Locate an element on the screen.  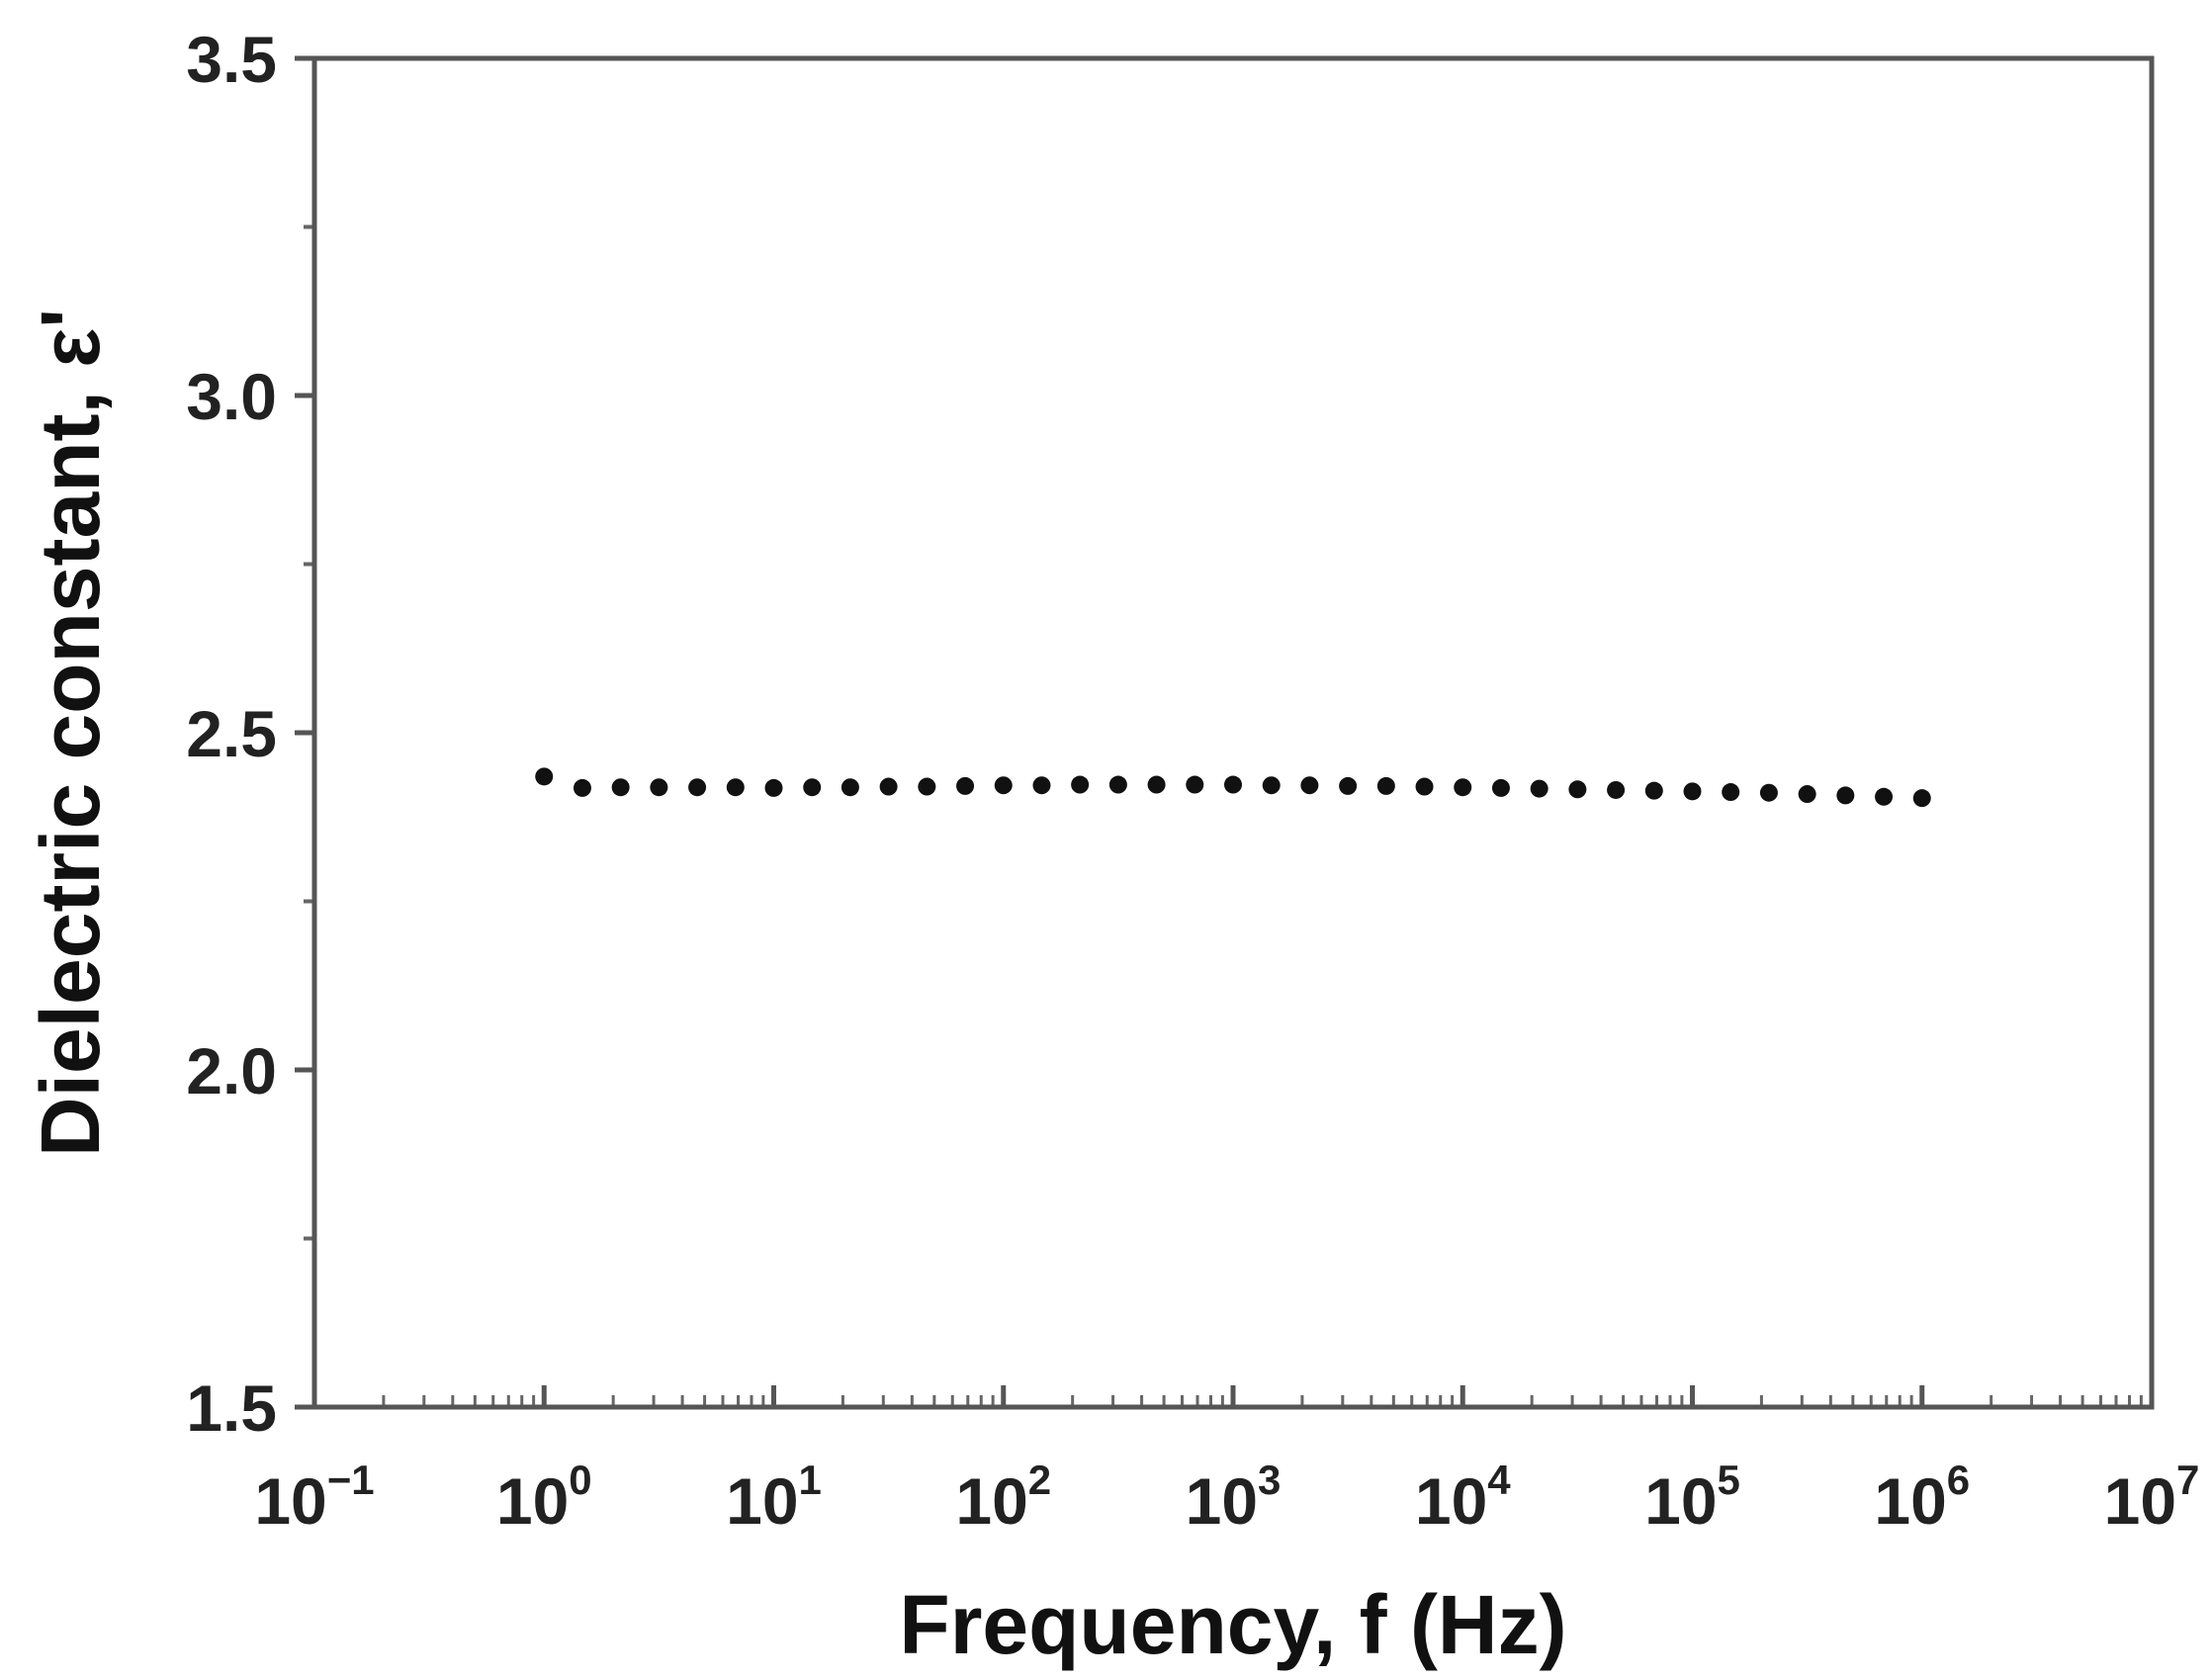
x-axis-ticks is located at coordinates (1233, 1396).